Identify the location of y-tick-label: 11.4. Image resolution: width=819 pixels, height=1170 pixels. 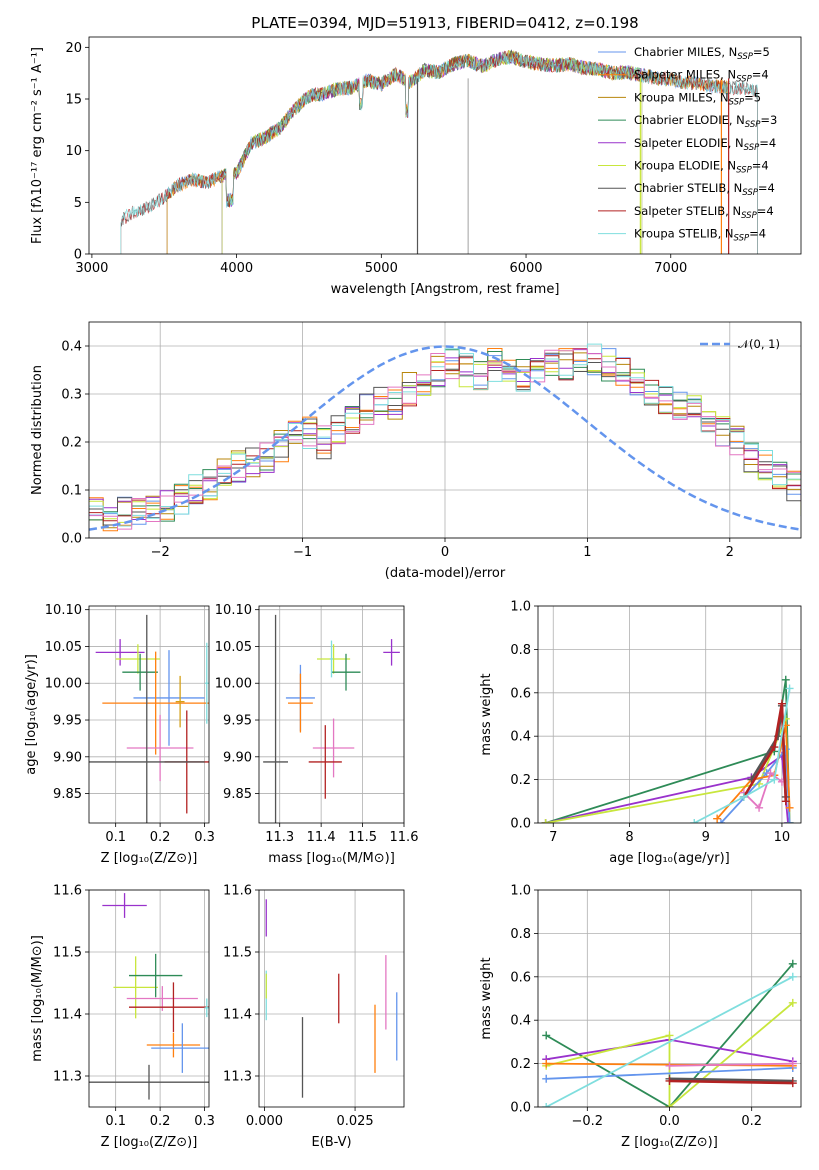
(237, 1015).